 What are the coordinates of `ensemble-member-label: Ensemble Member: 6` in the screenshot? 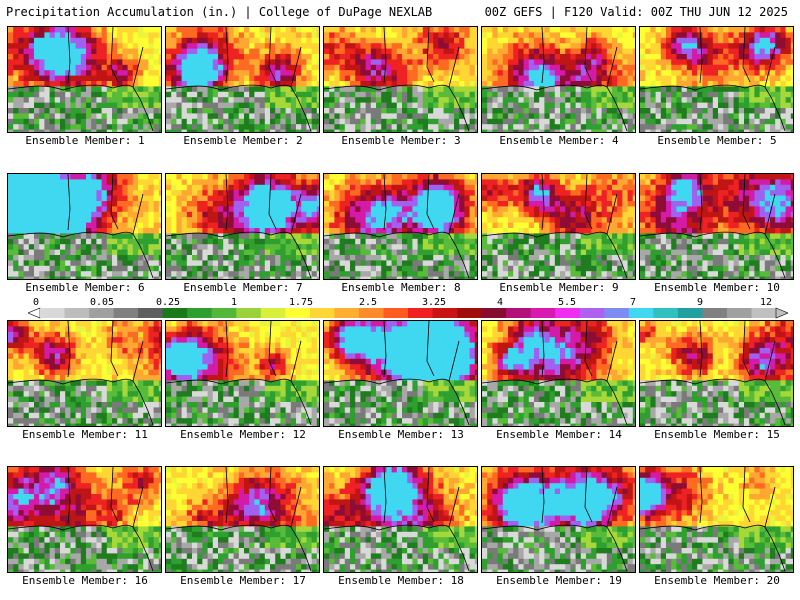 It's located at (85, 287).